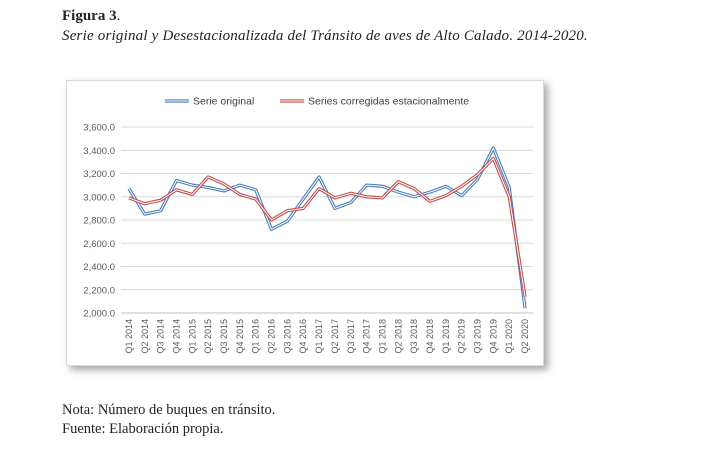 This screenshot has width=702, height=452. What do you see at coordinates (478, 336) in the screenshot?
I see `x-tick-label: Q3 2019` at bounding box center [478, 336].